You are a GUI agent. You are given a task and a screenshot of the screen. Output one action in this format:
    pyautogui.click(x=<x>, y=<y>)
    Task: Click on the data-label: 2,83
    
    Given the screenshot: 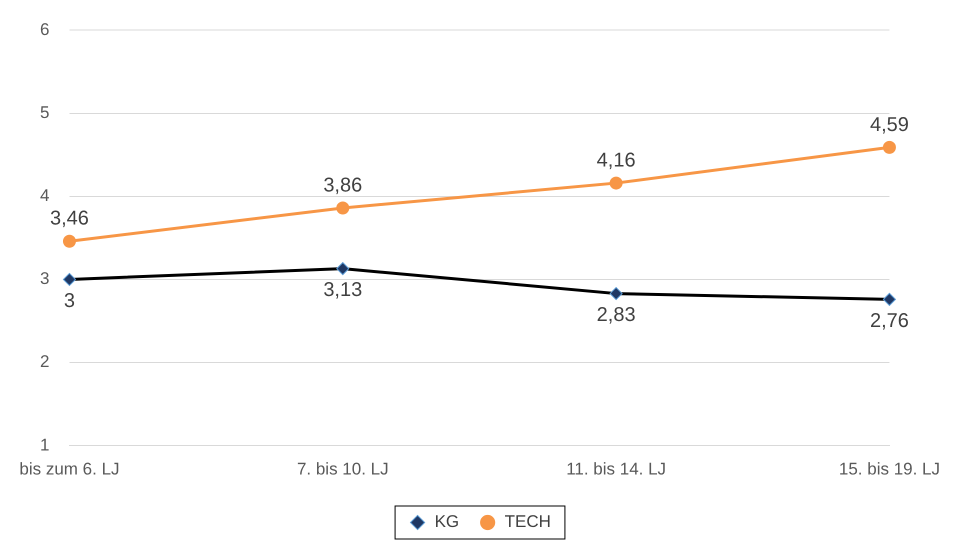 What is the action you would take?
    pyautogui.click(x=616, y=315)
    